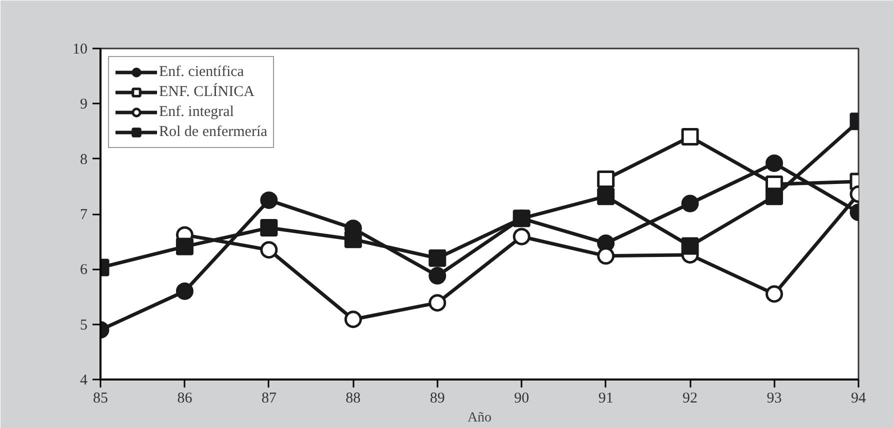  Describe the element at coordinates (84, 270) in the screenshot. I see `y-tick-label: 6` at that location.